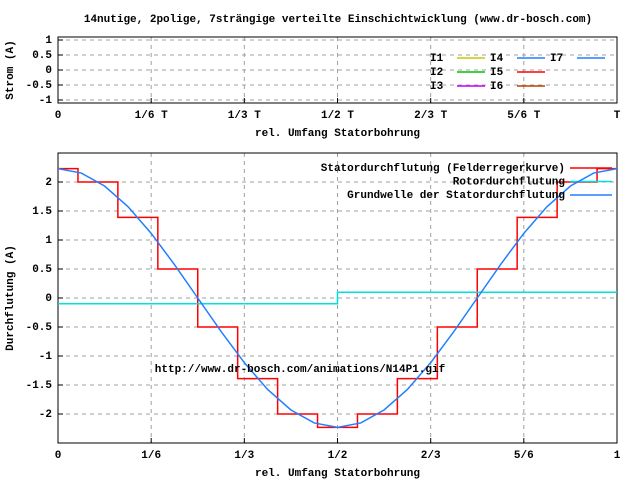 The image size is (640, 480). What do you see at coordinates (431, 456) in the screenshot?
I see `x-tick-label: 2/3` at bounding box center [431, 456].